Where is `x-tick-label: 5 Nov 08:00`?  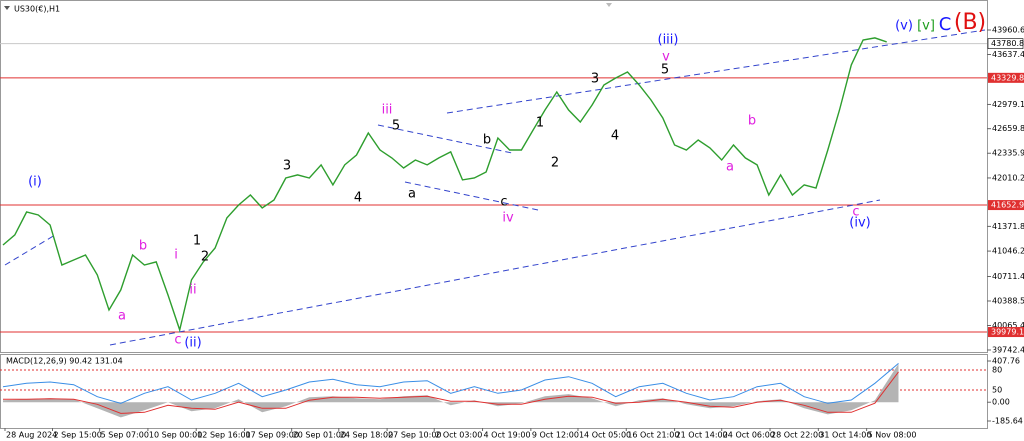
x-tick-label: 5 Nov 08:00 is located at coordinates (892, 435).